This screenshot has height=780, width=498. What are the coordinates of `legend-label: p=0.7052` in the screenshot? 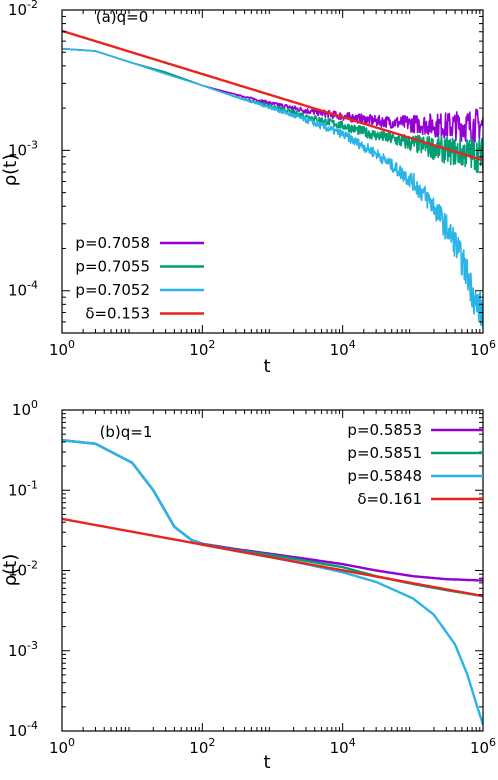 It's located at (112, 290).